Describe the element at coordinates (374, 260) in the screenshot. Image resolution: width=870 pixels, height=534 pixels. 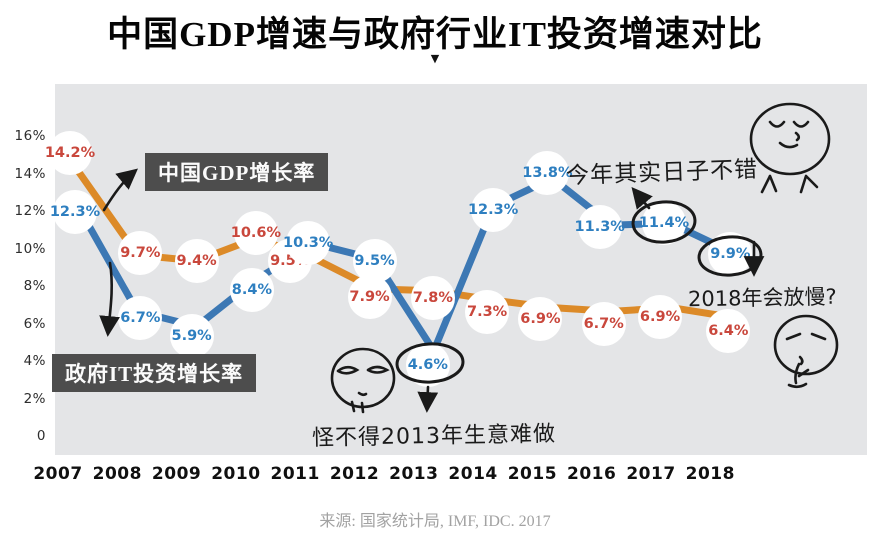
I see `data-point-label-it-2012: 9.5%` at that location.